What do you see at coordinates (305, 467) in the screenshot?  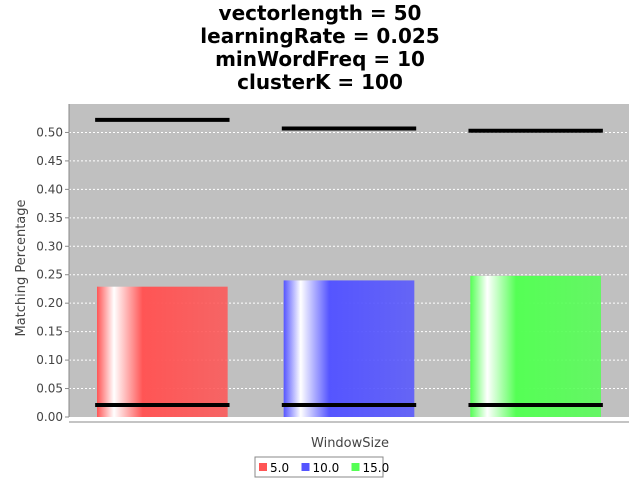 I see `legend-swatch-10.0` at bounding box center [305, 467].